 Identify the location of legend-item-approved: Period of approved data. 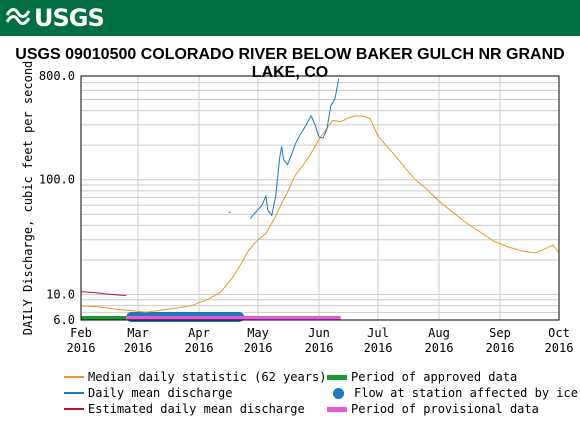
(422, 377).